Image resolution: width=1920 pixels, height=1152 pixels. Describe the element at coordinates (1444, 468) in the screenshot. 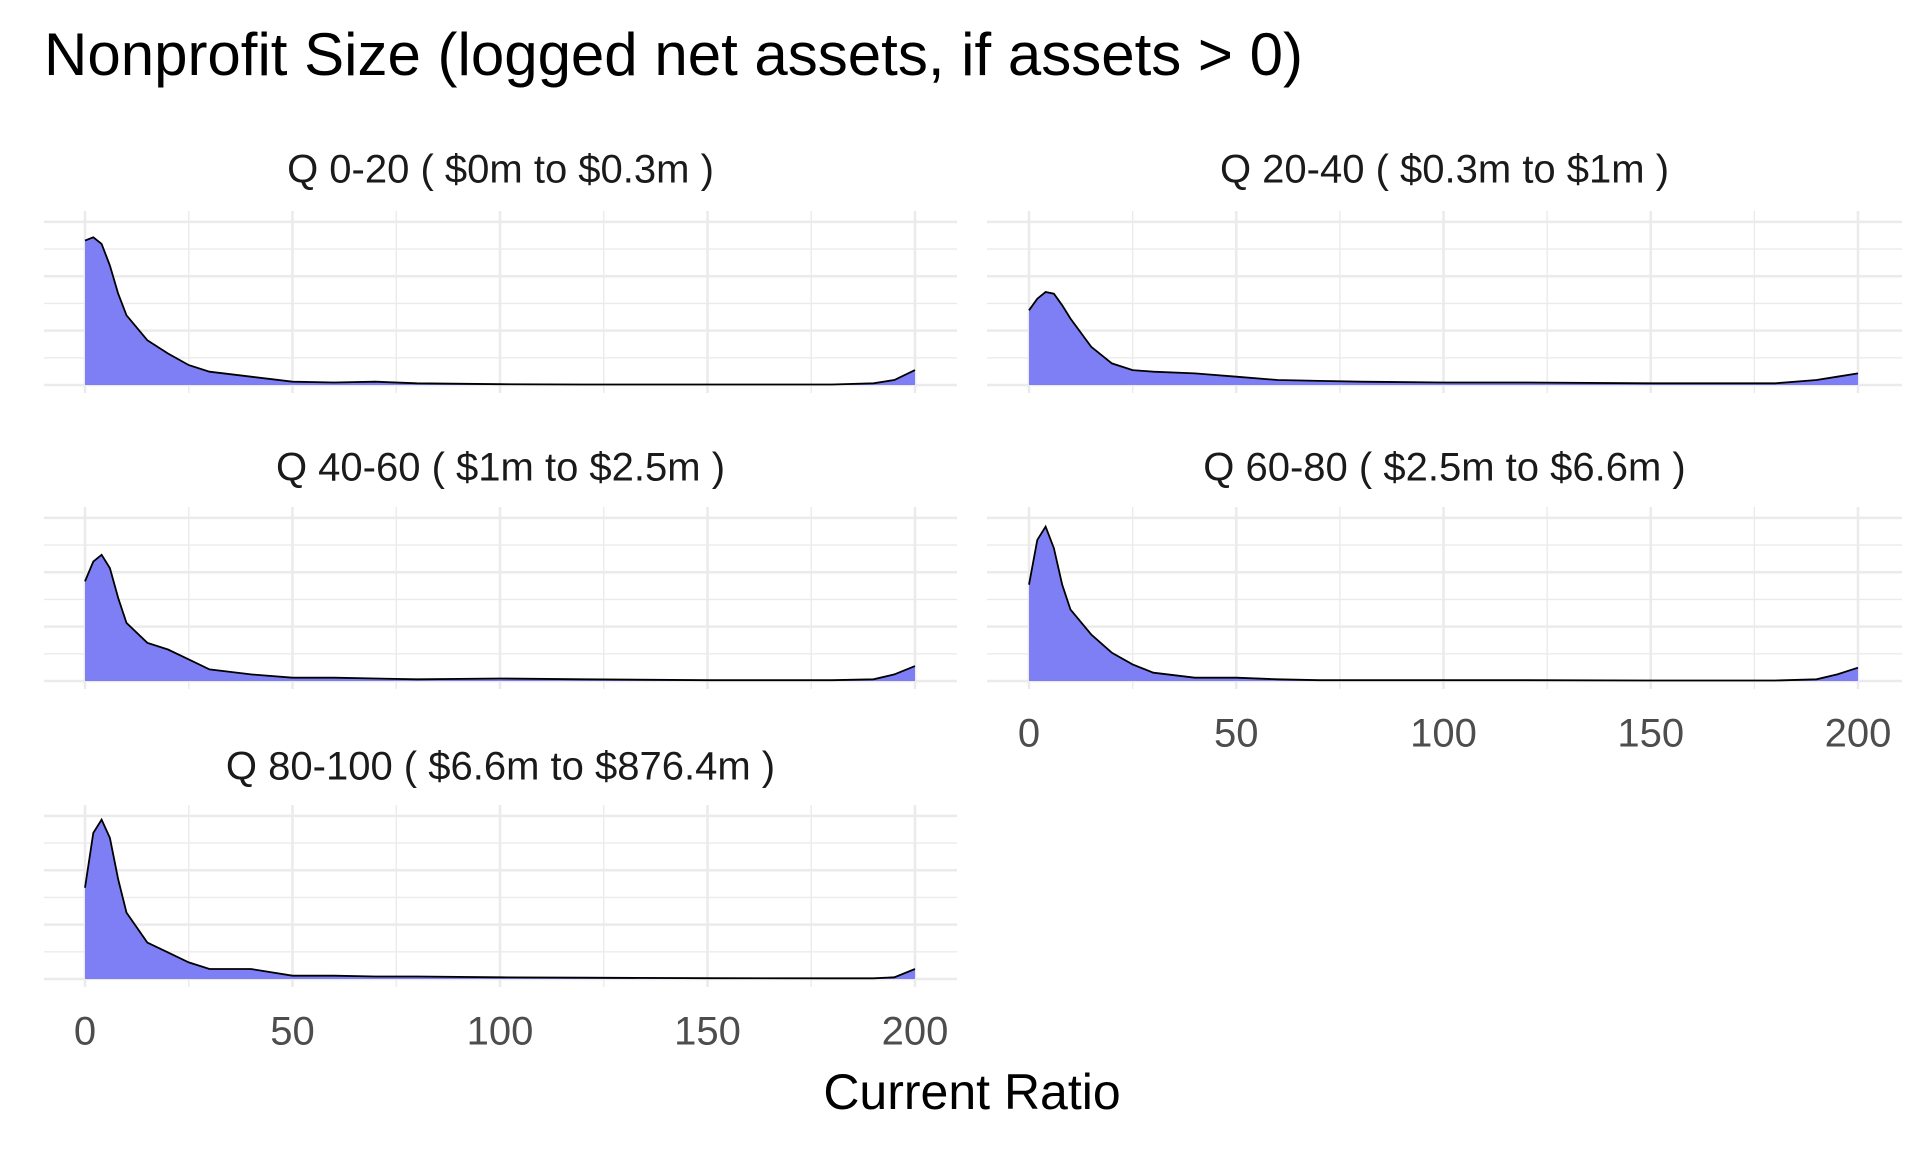

I see `panel-title: Q 60-80 ( $2.5m to $6.6m )` at that location.